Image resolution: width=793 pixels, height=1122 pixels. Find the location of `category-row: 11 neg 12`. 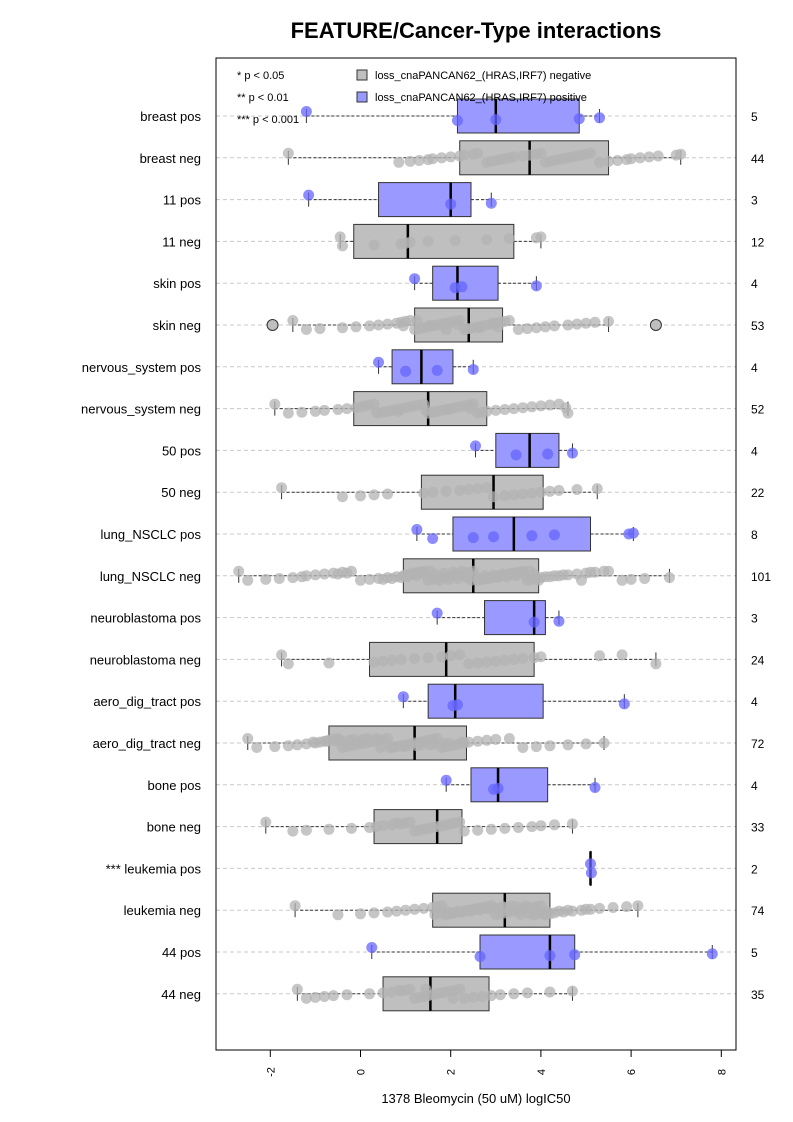

category-row: 11 neg 12 is located at coordinates (463, 241).